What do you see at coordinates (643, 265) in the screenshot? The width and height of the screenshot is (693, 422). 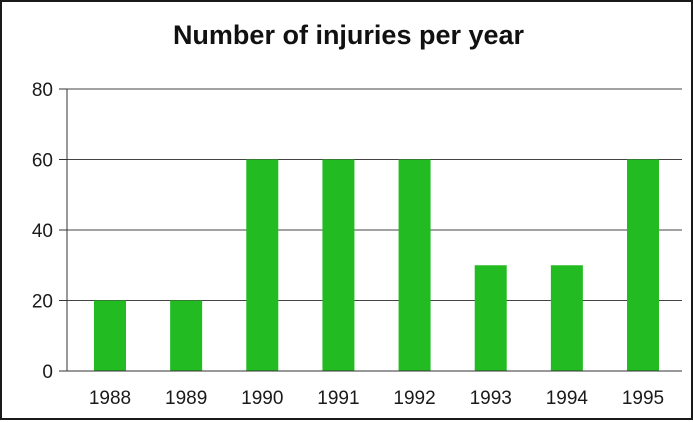 I see `bar-1995` at bounding box center [643, 265].